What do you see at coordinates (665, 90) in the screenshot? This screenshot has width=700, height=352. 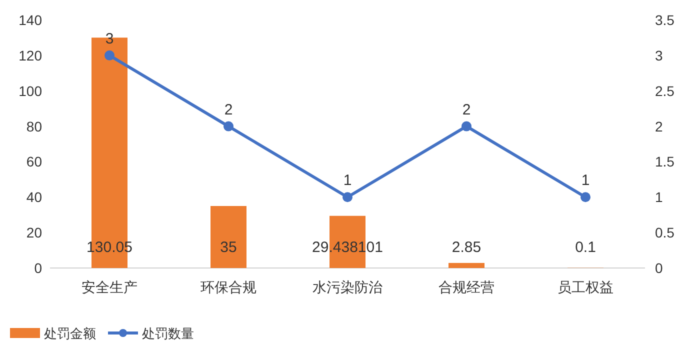 I see `y2-tick-label: 2.5` at bounding box center [665, 90].